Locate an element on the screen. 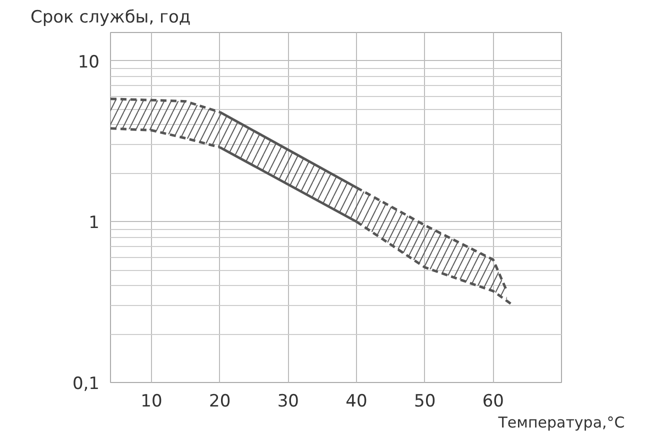  x-tick-label: 10 is located at coordinates (151, 402).